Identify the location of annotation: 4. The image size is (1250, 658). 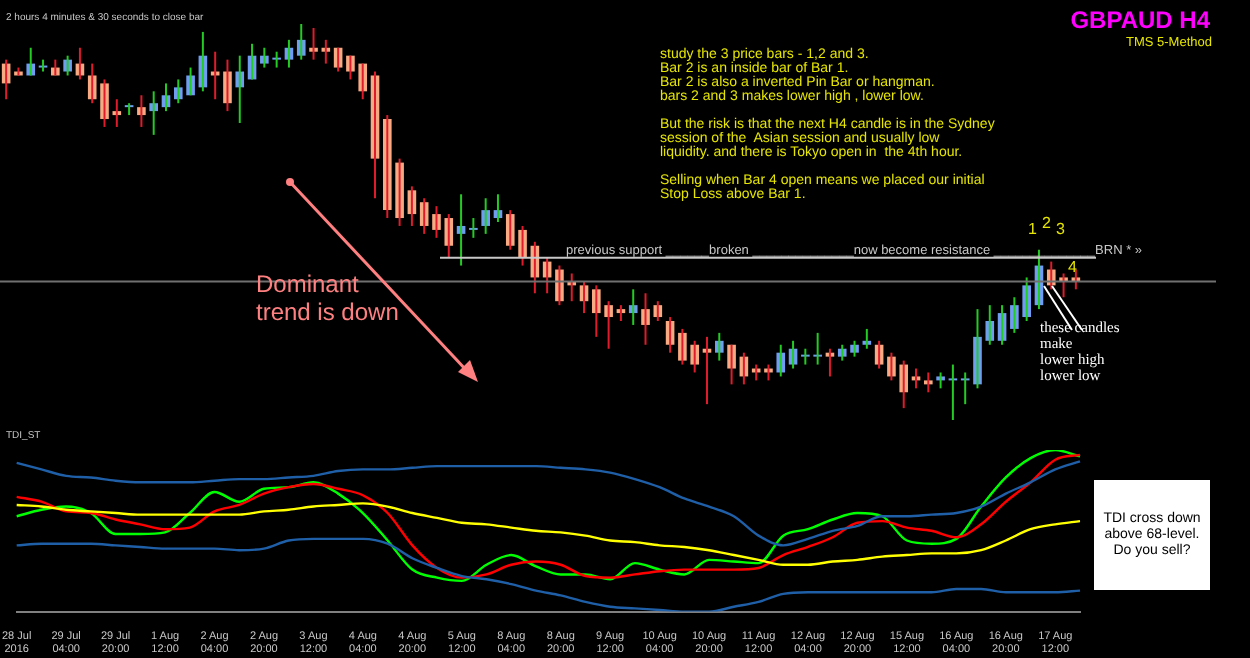
(1072, 267).